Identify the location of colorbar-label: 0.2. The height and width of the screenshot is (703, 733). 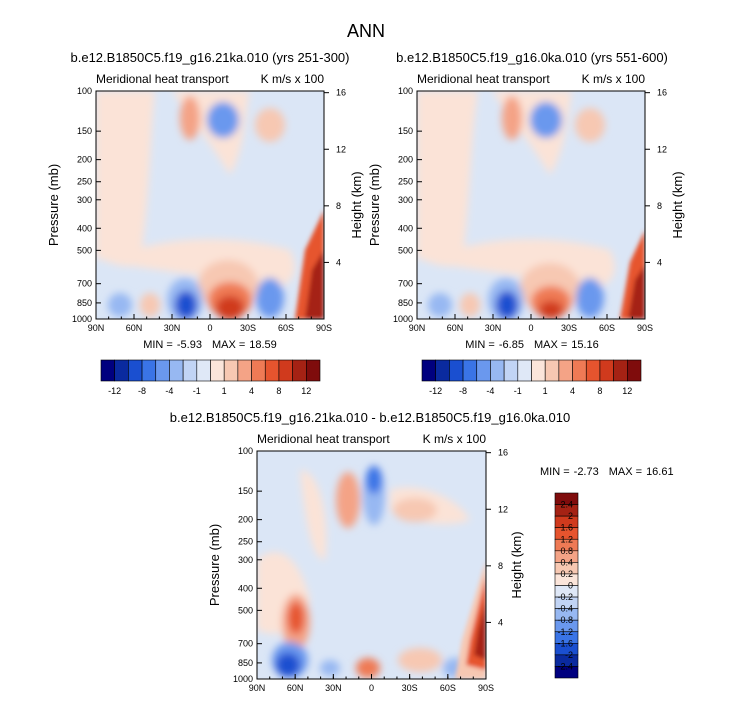
(566, 574).